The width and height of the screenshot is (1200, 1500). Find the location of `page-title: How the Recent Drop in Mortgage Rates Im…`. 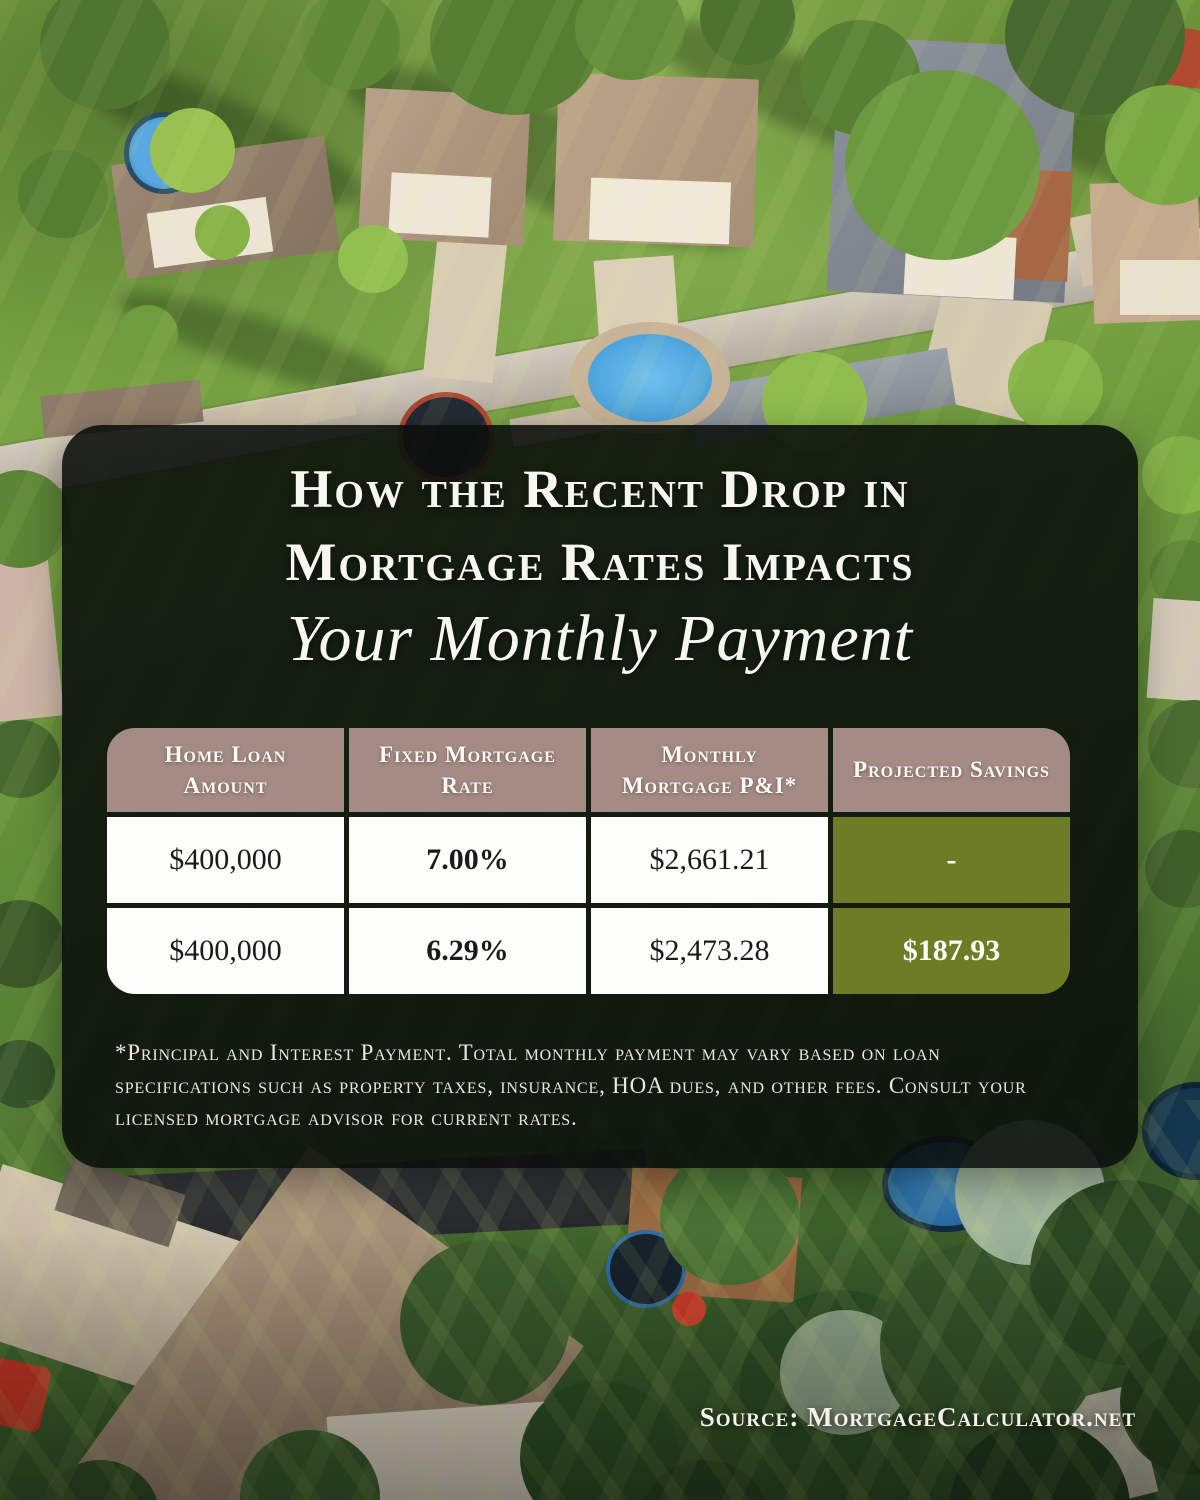

page-title: How the Recent Drop in Mortgage Rates Im… is located at coordinates (600, 566).